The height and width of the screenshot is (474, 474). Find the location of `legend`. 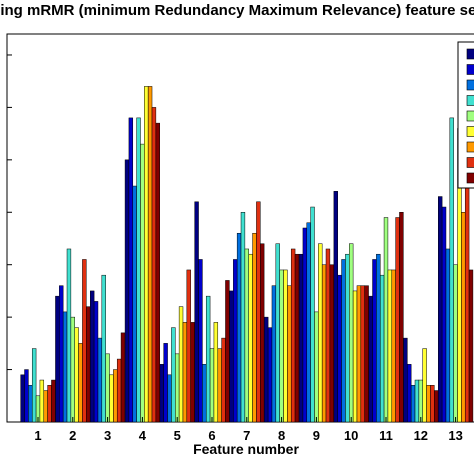

legend is located at coordinates (465, 115).